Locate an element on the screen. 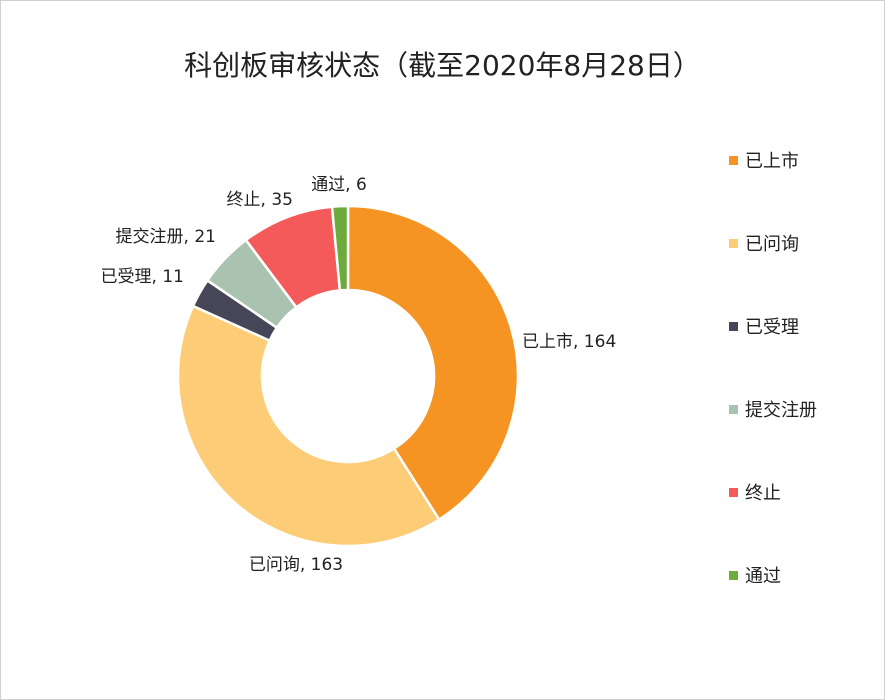 This screenshot has width=885, height=700. data-label-2: 已问询, 163 is located at coordinates (296, 565).